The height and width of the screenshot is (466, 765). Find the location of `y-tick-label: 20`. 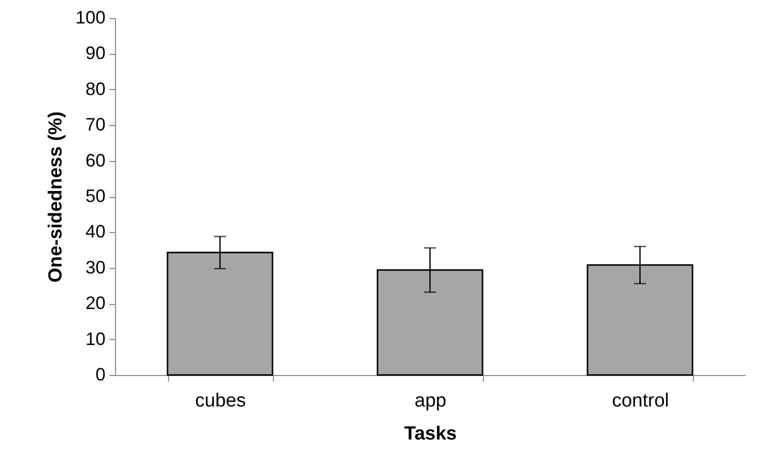

y-tick-label: 20 is located at coordinates (95, 303).